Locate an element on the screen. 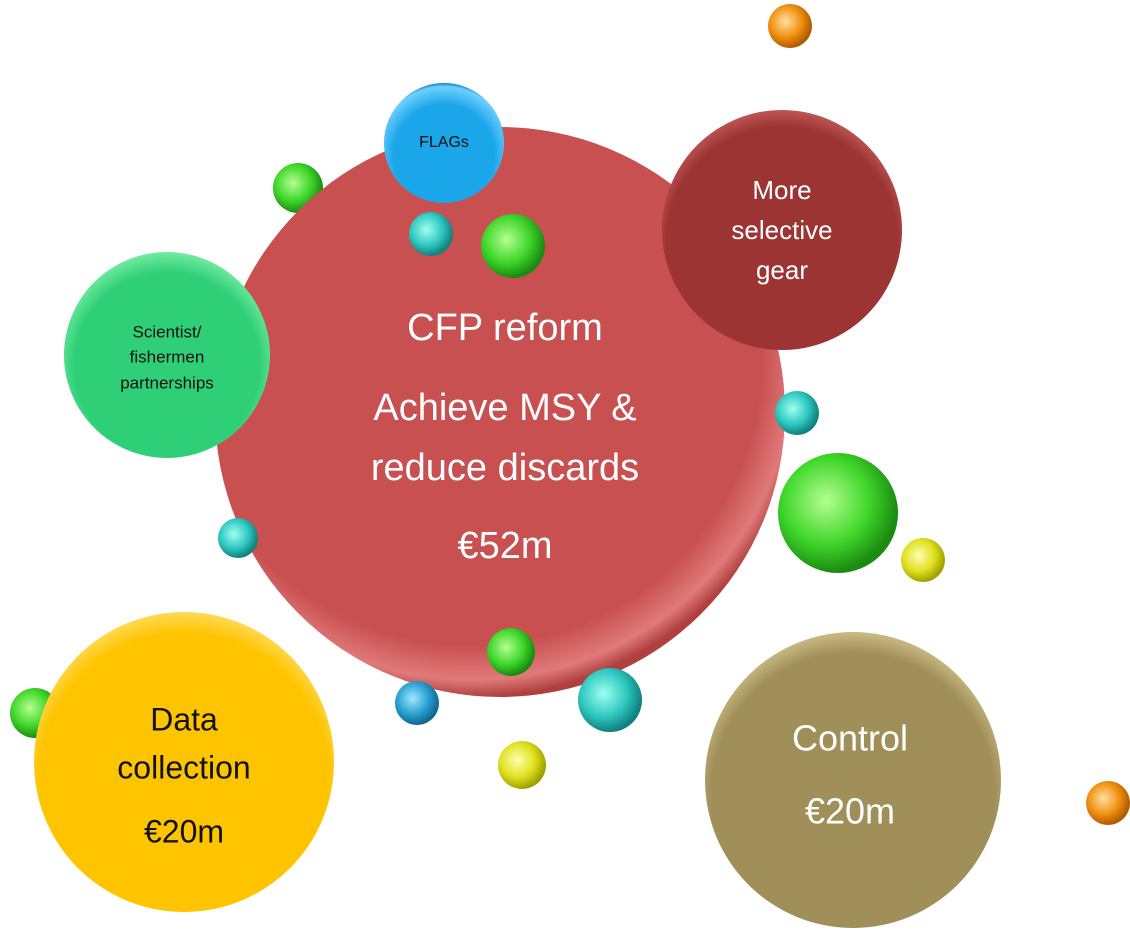 The image size is (1130, 934). label: partnerships is located at coordinates (167, 382).